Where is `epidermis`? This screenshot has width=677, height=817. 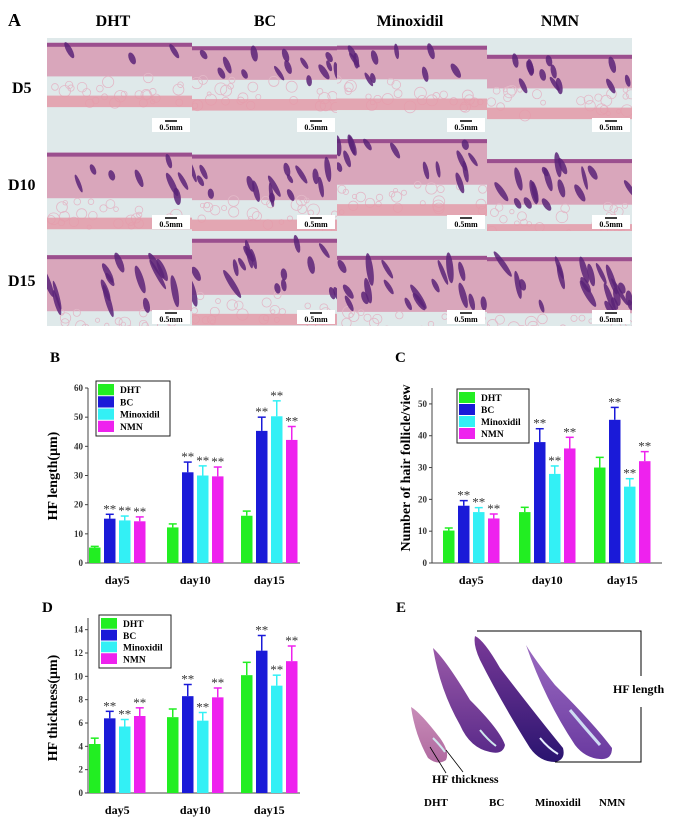
epidermis is located at coordinates (412, 257).